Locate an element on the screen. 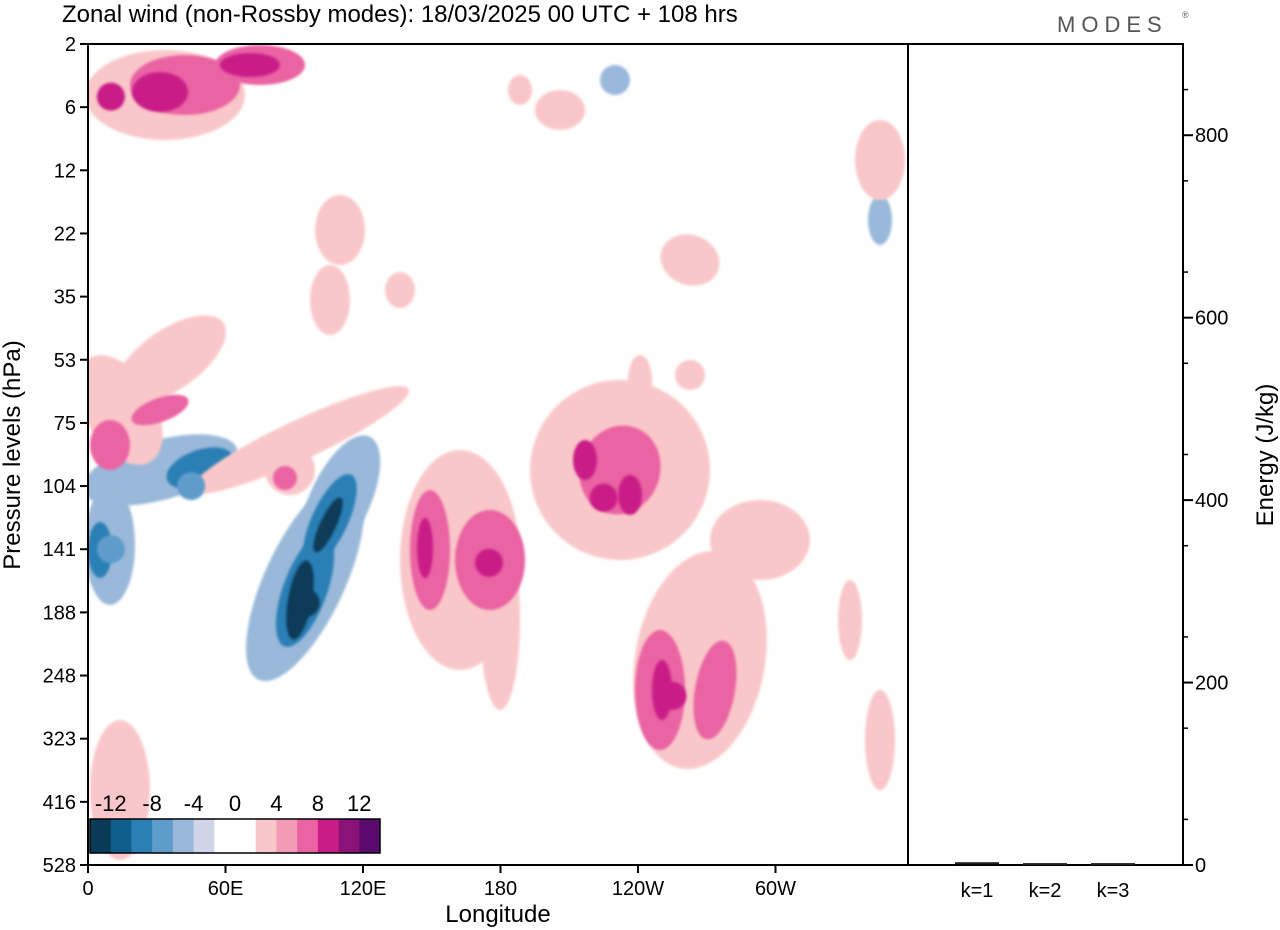  x-tick-label: 120E is located at coordinates (363, 889).